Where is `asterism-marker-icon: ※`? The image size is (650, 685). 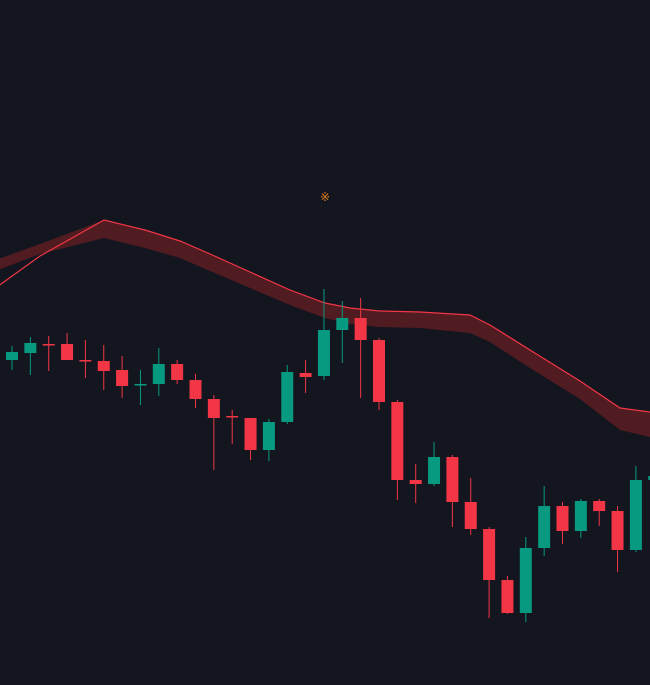 asterism-marker-icon: ※ is located at coordinates (325, 197).